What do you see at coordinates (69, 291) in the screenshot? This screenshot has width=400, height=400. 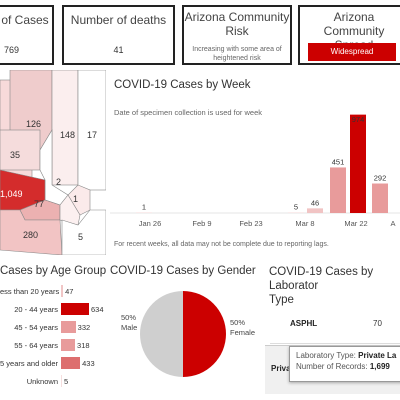 I see `age-group-value: 47` at bounding box center [69, 291].